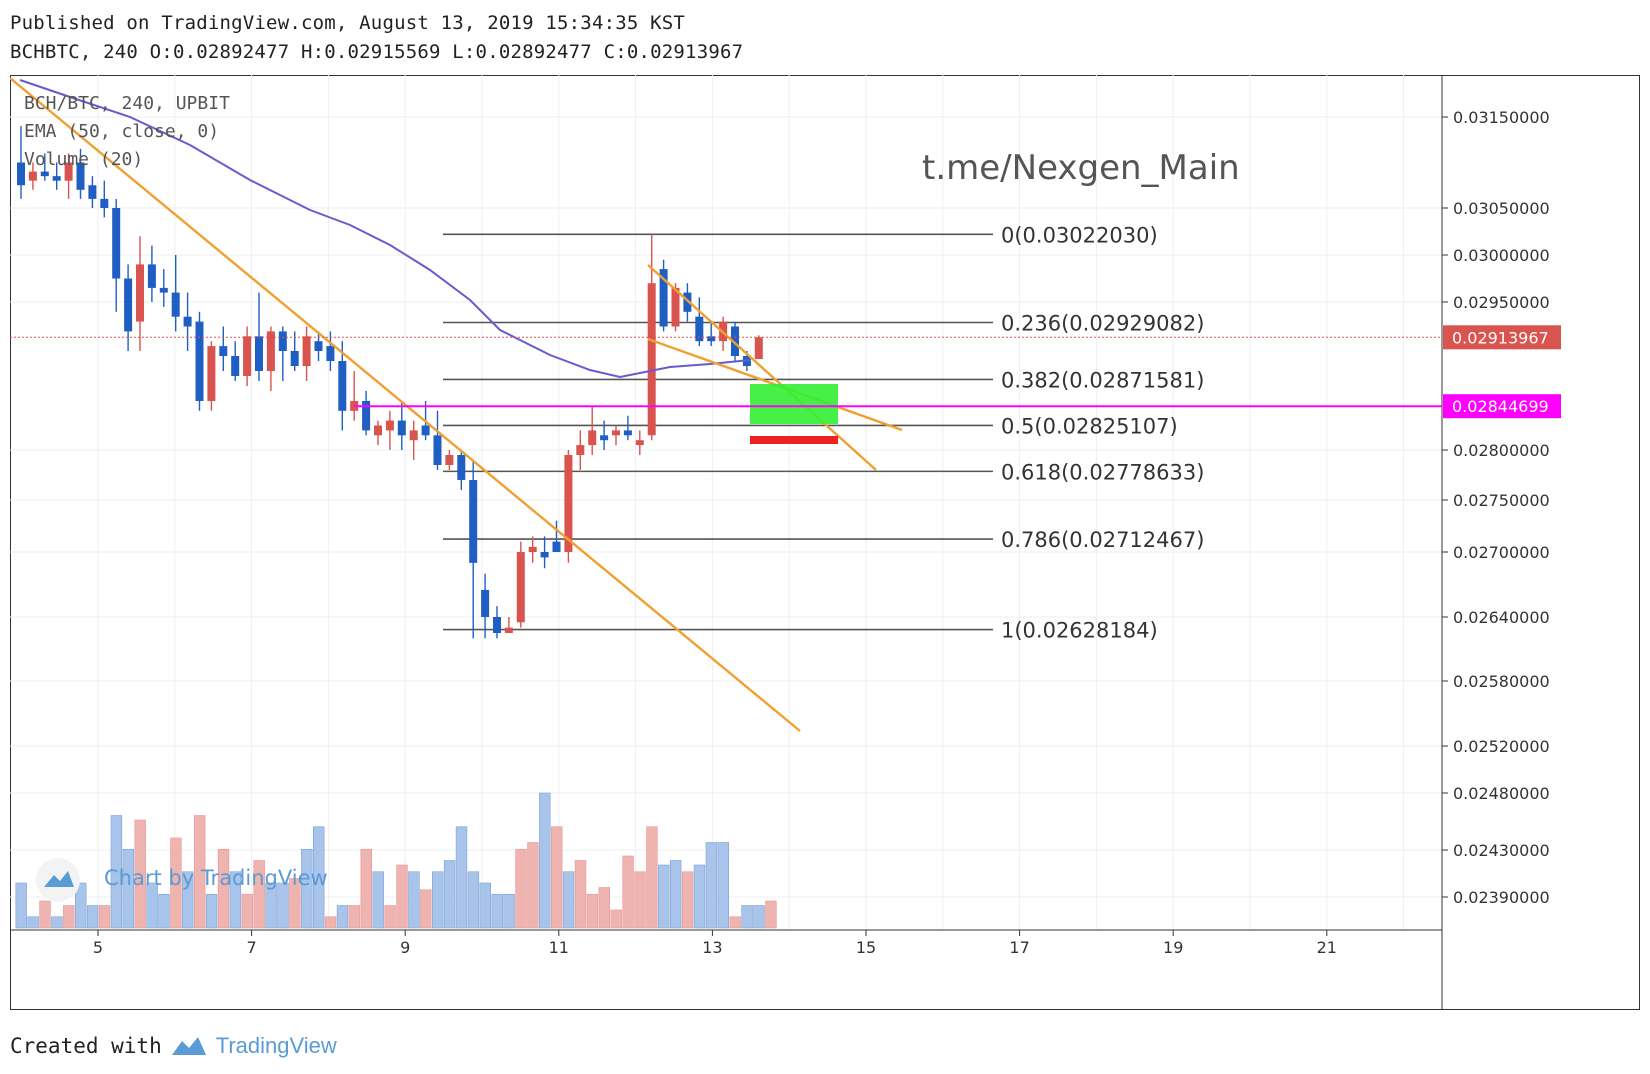  Describe the element at coordinates (1501, 850) in the screenshot. I see `price-tick-label: 0.02430000` at that location.